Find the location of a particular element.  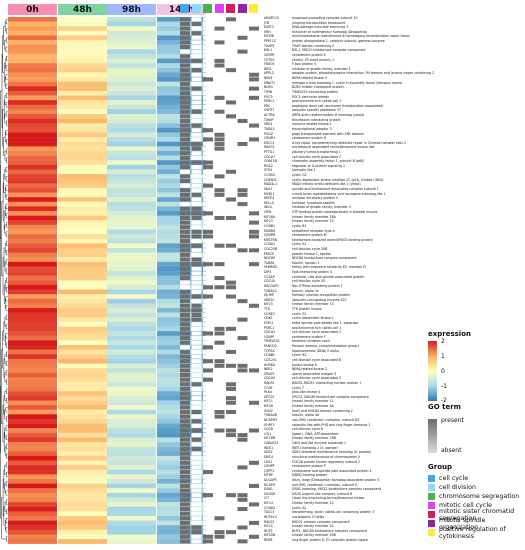

gene-description: jumping translocation breakpoint is located at coordinates (318, 22).